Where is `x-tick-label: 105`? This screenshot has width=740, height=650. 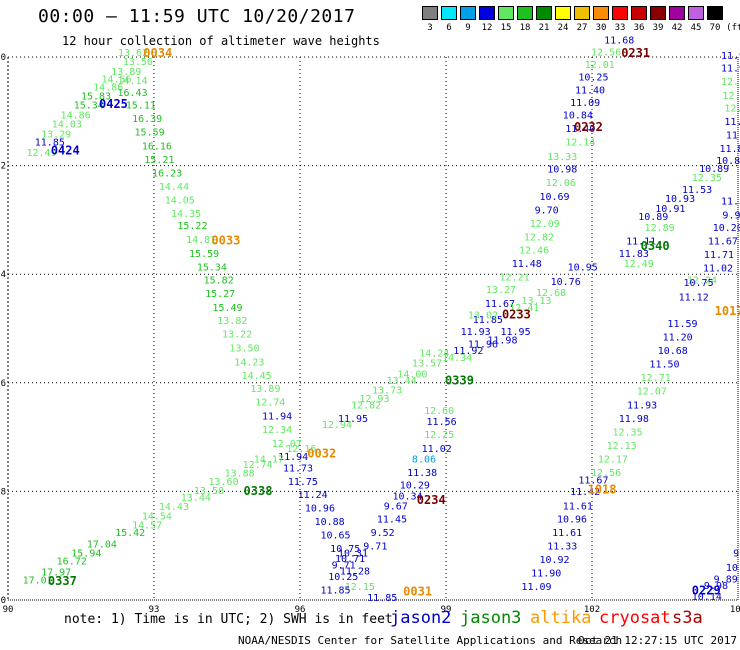 x-tick-label: 105 is located at coordinates (735, 610).